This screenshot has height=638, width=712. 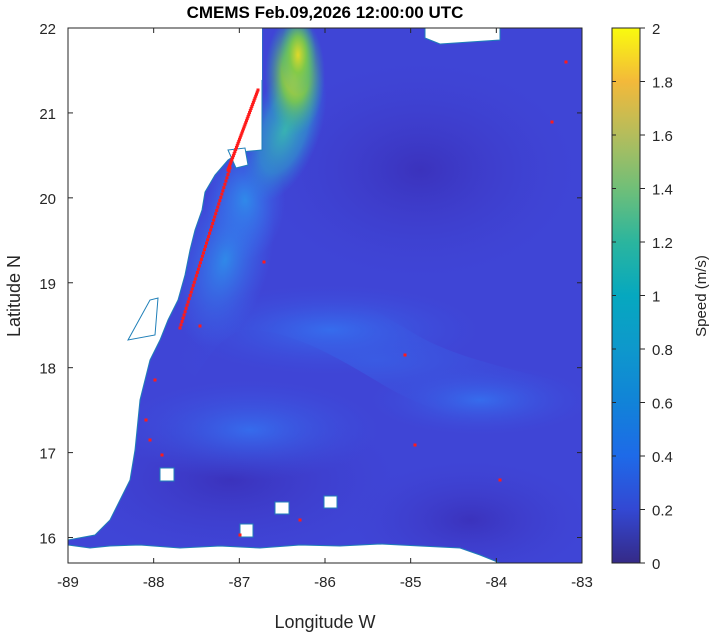 What do you see at coordinates (411, 582) in the screenshot?
I see `x-tick-label: -85` at bounding box center [411, 582].